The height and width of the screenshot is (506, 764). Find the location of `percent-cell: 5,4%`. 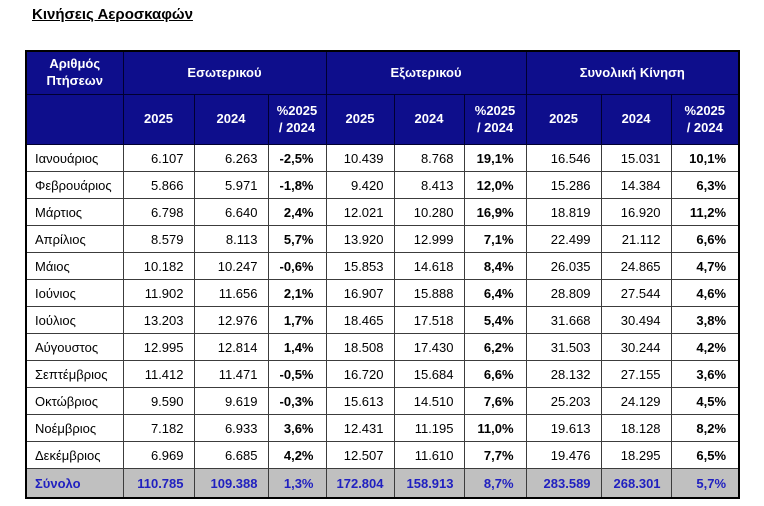

percent-cell: 5,4% is located at coordinates (495, 320).